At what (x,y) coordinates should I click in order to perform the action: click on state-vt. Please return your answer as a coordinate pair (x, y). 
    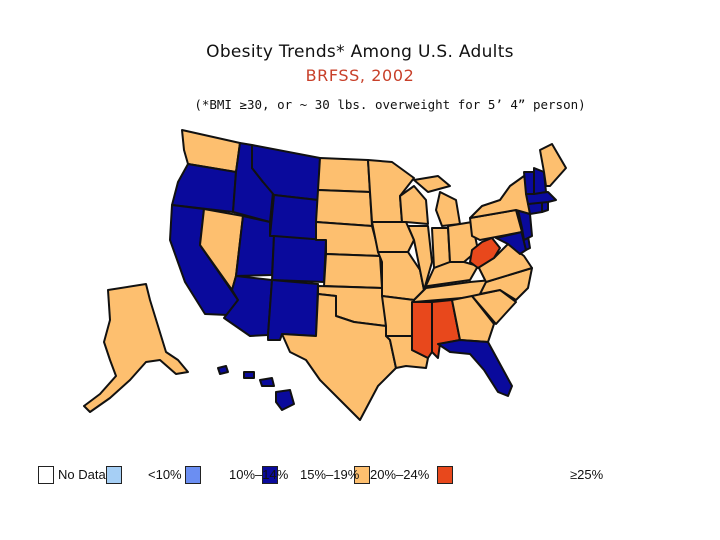
    Looking at the image, I should click on (529, 183).